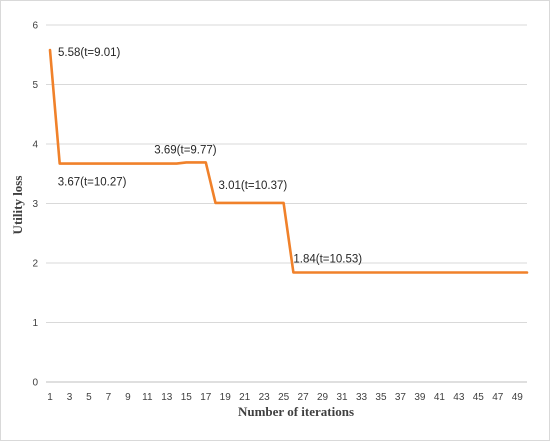 This screenshot has width=550, height=441. I want to click on x-axis-title: Number of iterations, so click(296, 411).